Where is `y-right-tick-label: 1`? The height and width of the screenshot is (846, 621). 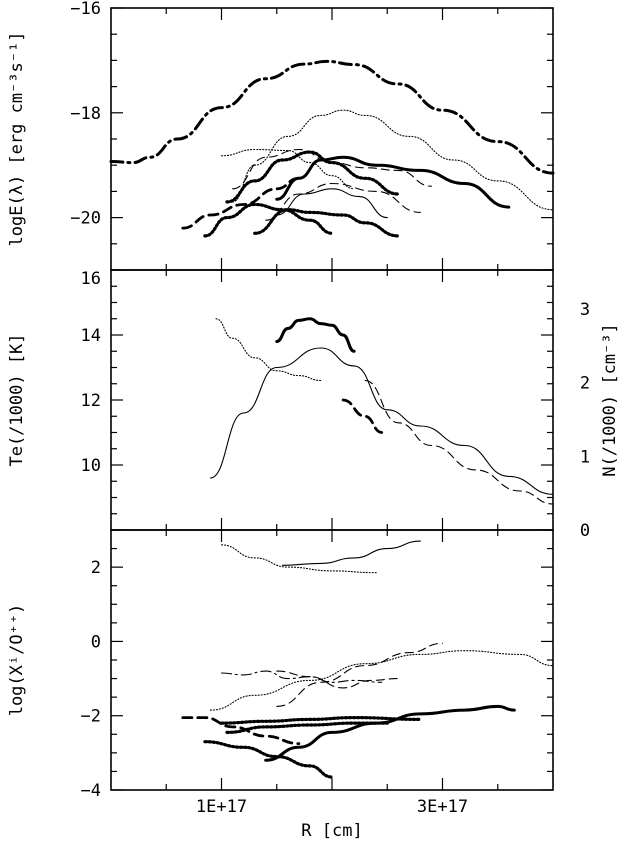
y-right-tick-label: 1 is located at coordinates (585, 457).